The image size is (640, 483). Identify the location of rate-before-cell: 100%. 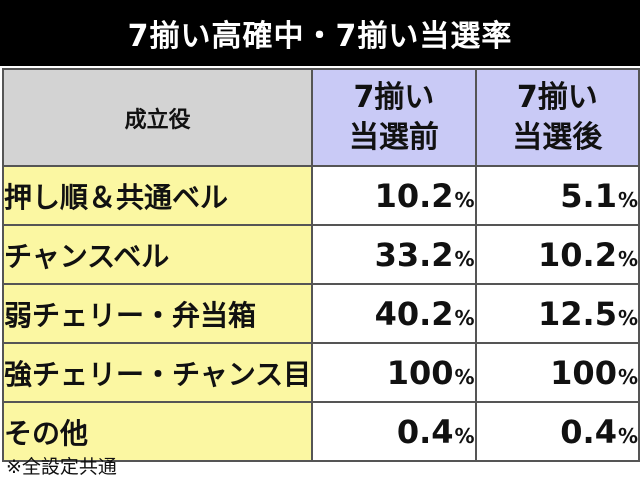
(394, 372).